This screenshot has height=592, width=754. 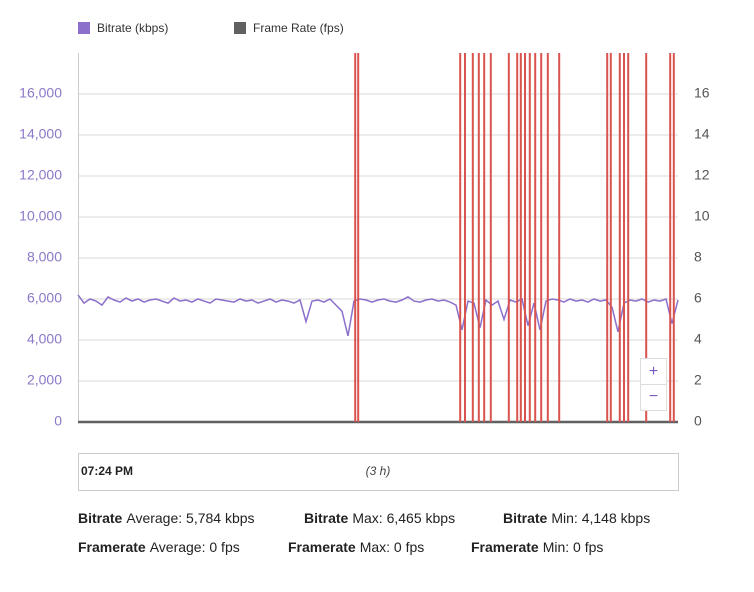 What do you see at coordinates (698, 257) in the screenshot?
I see `y2-tick-label: 8` at bounding box center [698, 257].